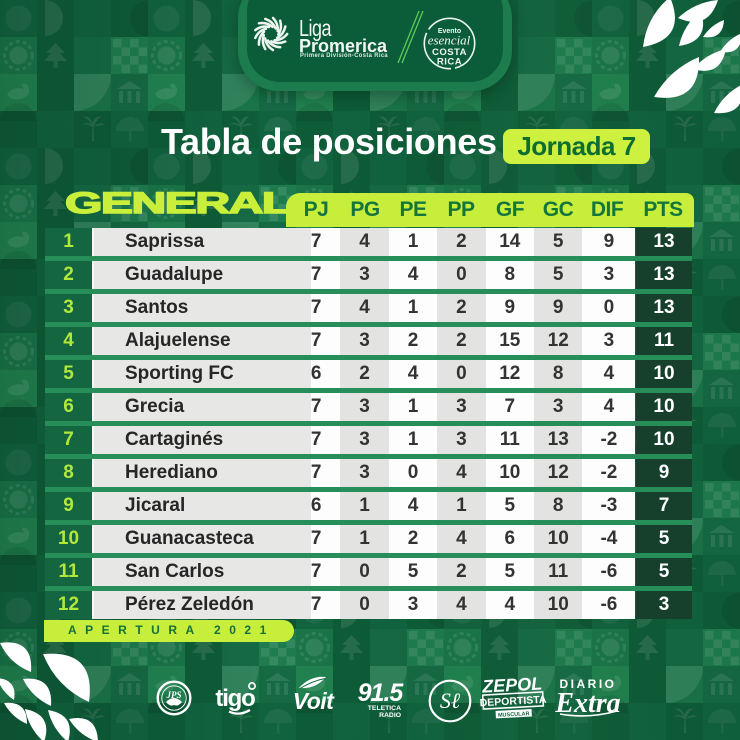 This screenshot has height=740, width=740. What do you see at coordinates (588, 684) in the screenshot?
I see `svg-text: DIARIO` at bounding box center [588, 684].